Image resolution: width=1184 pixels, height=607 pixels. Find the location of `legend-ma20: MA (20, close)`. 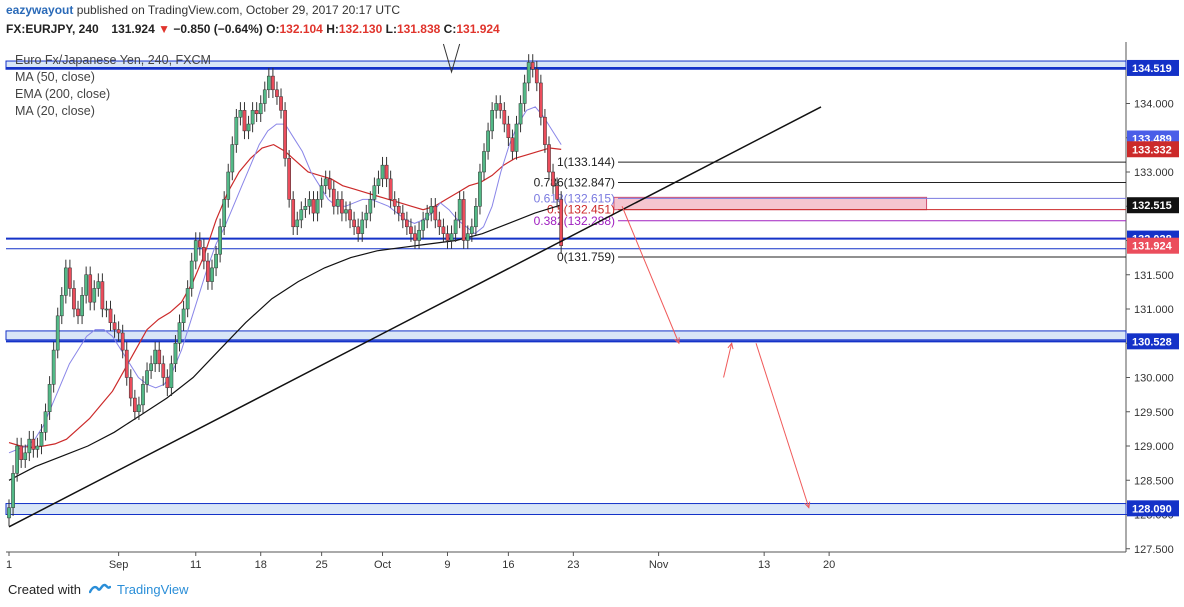

legend-ma20: MA (20, close) is located at coordinates (55, 111).